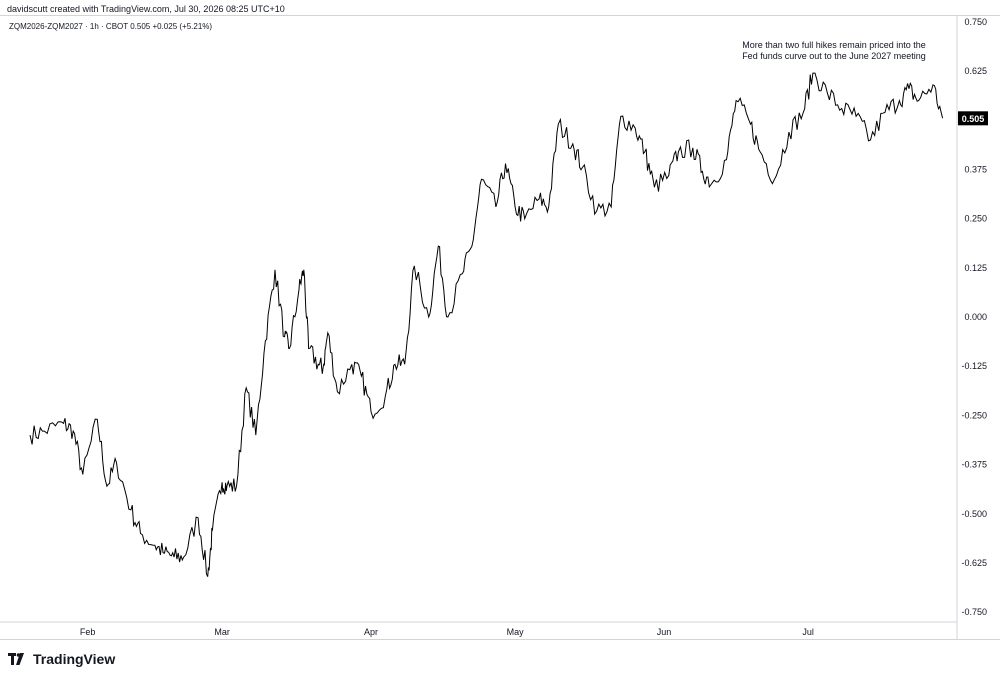 The height and width of the screenshot is (677, 1000). I want to click on last-price-label: 0.505, so click(973, 119).